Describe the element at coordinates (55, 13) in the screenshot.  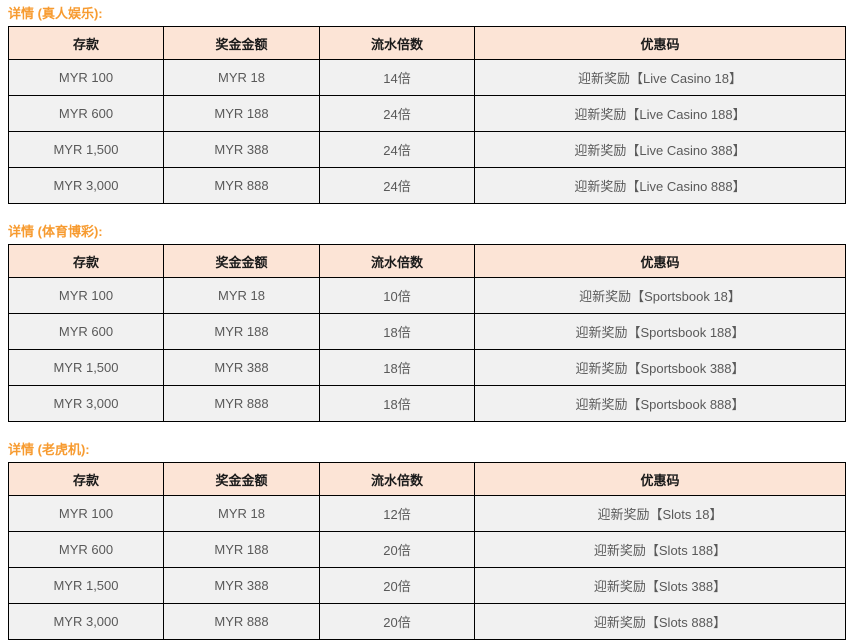
I see `section-title-live-casino: 详情 (真人娱乐):` at that location.